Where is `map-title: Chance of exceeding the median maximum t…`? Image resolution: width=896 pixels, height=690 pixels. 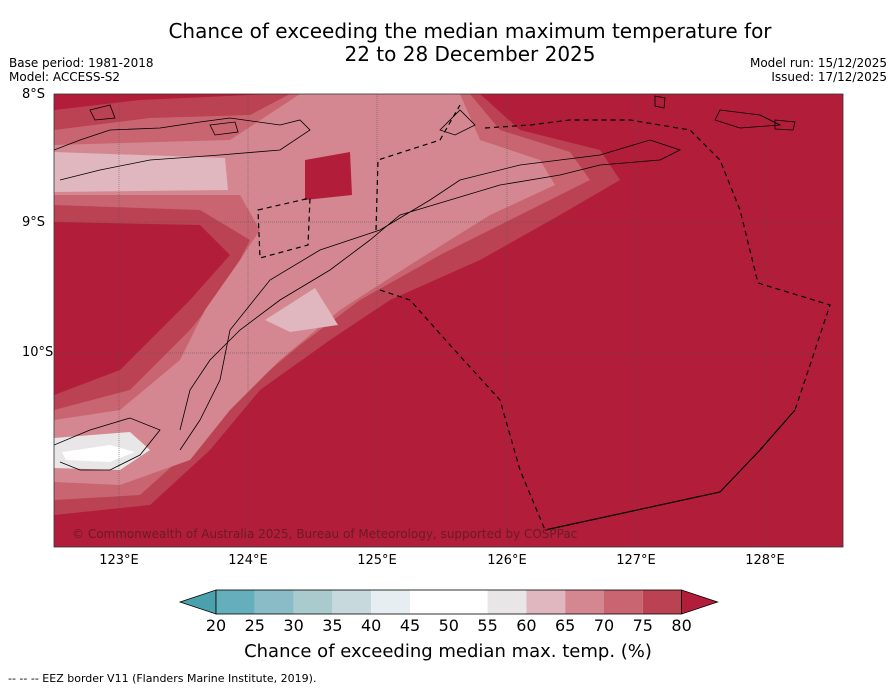
map-title: Chance of exceeding the median maximum t… is located at coordinates (448, 43).